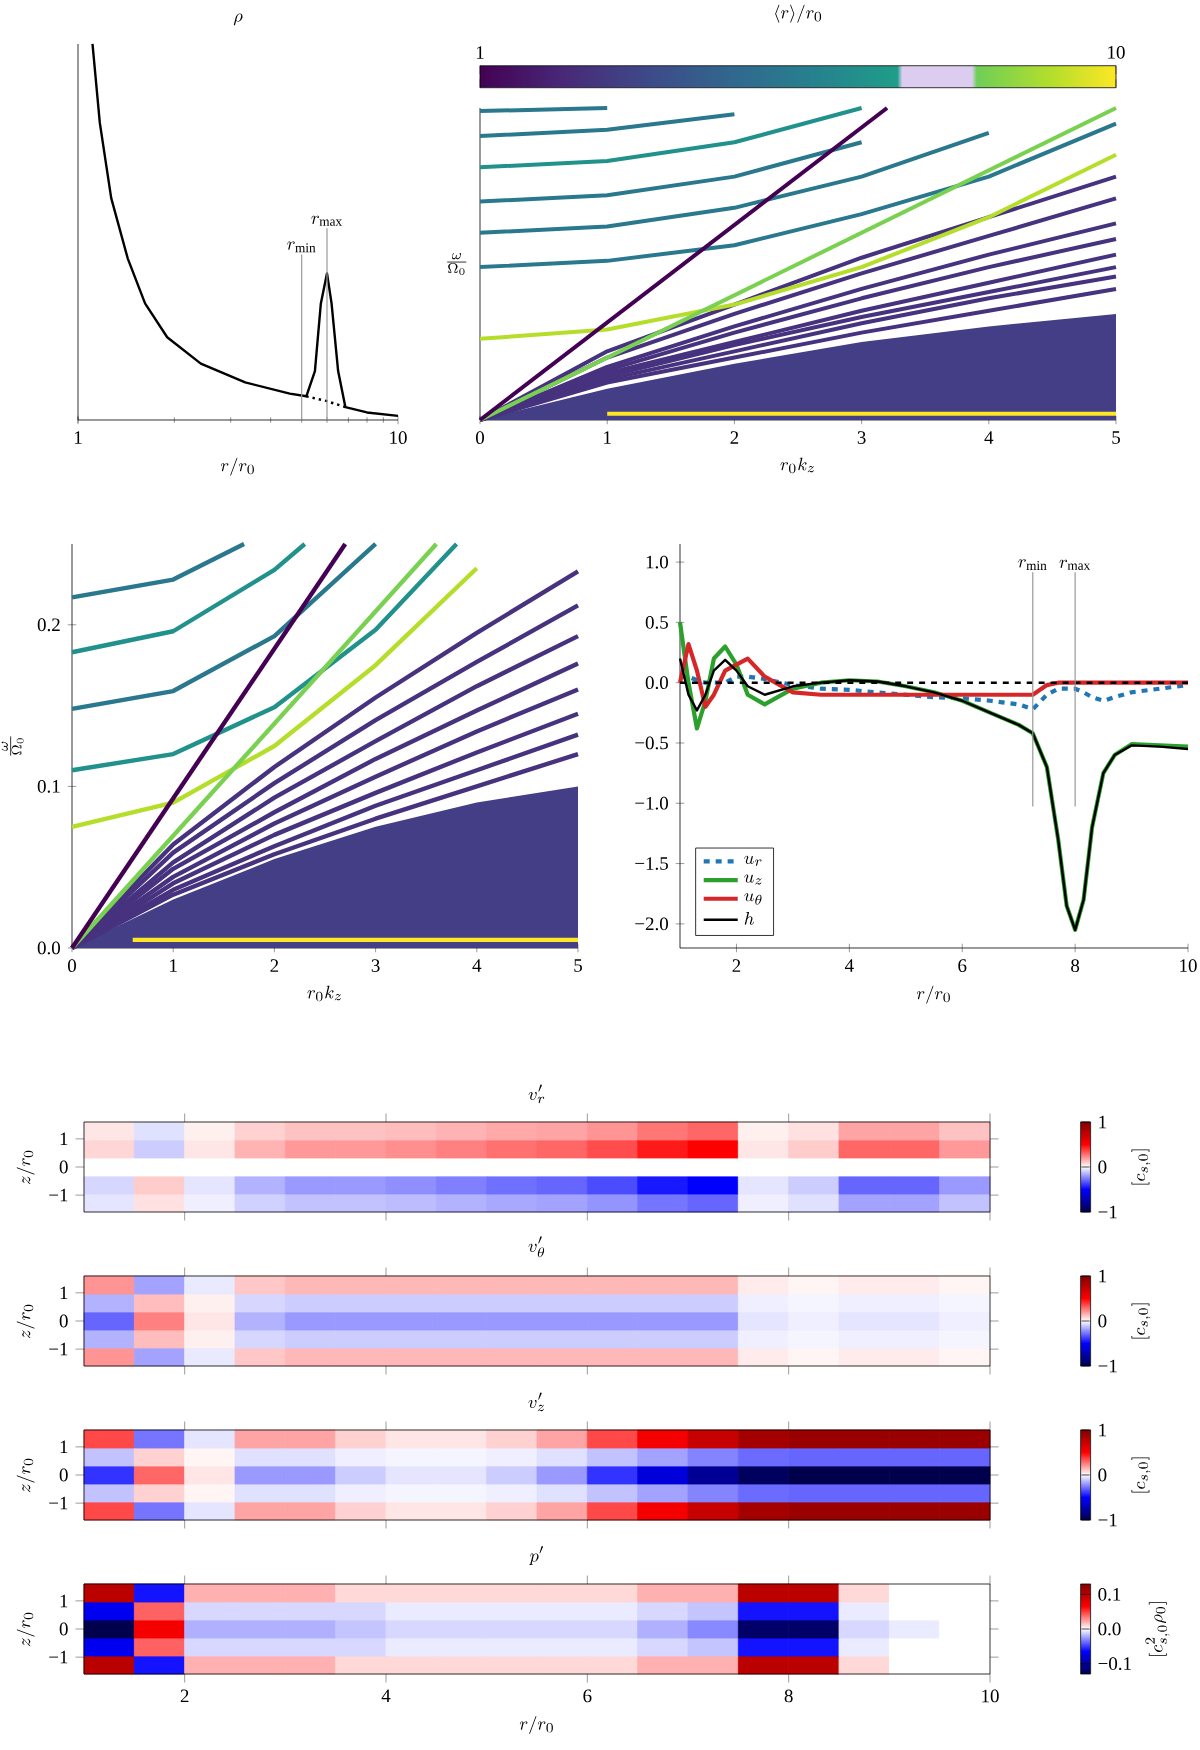  I want to click on legend-label: $u_z$, so click(753, 879).